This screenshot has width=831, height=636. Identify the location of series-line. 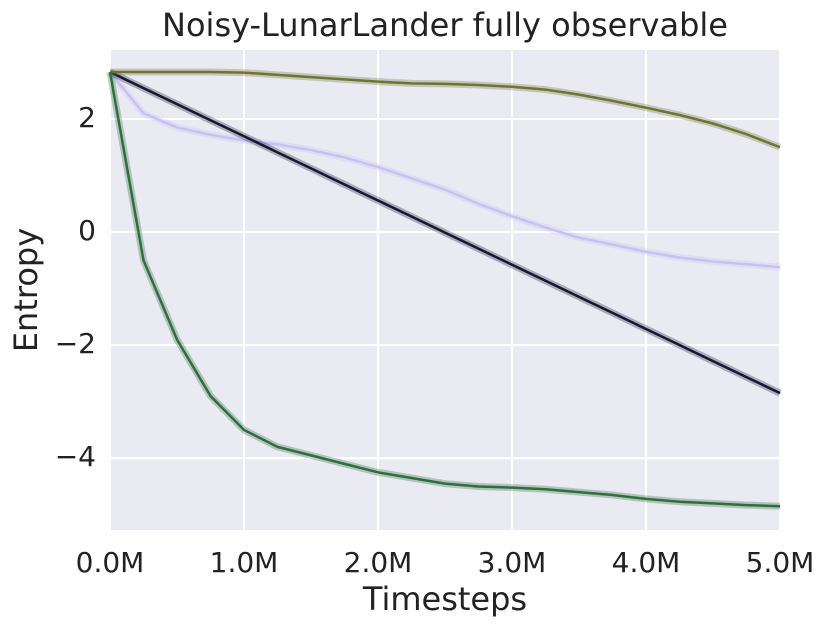
(445, 109).